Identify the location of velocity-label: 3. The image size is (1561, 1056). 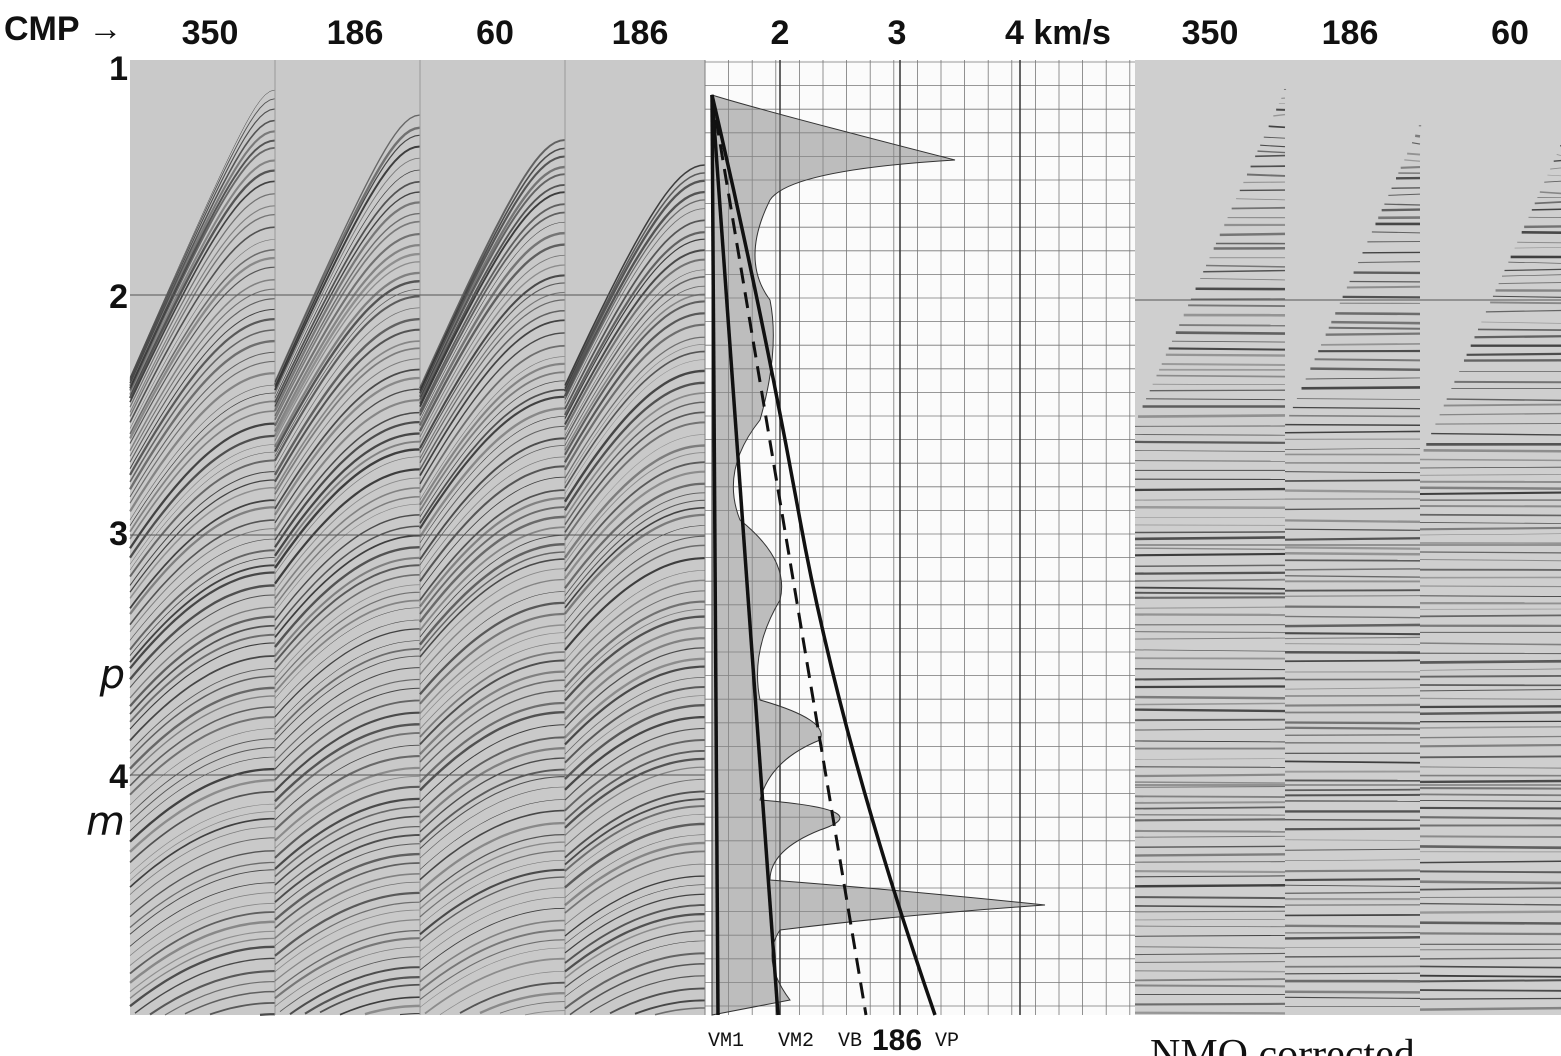
(897, 33).